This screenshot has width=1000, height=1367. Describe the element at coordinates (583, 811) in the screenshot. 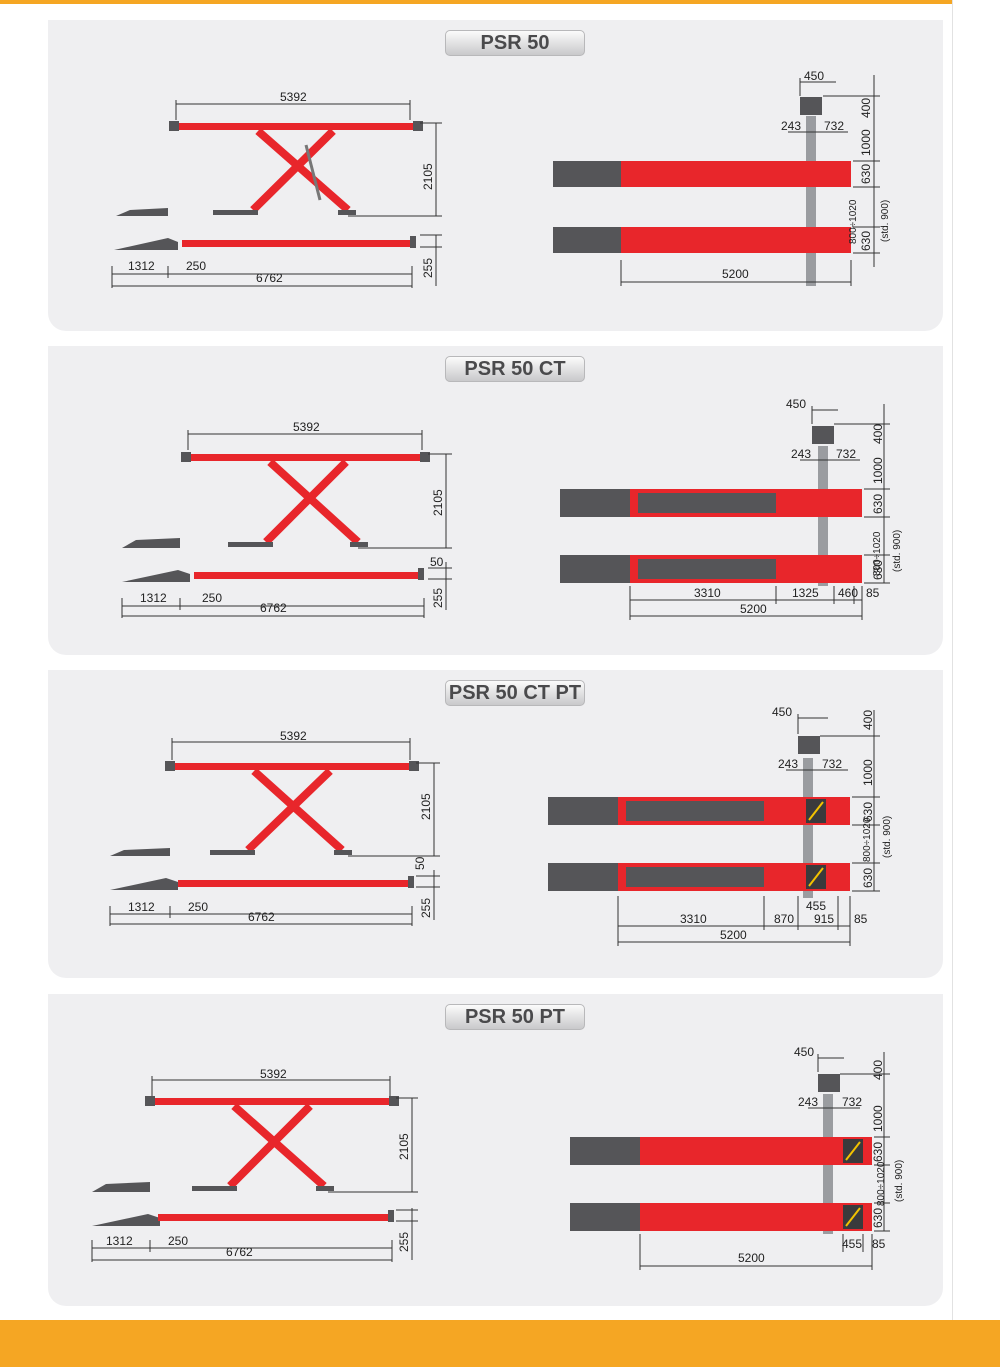

I see `top-runway-1-dark` at that location.